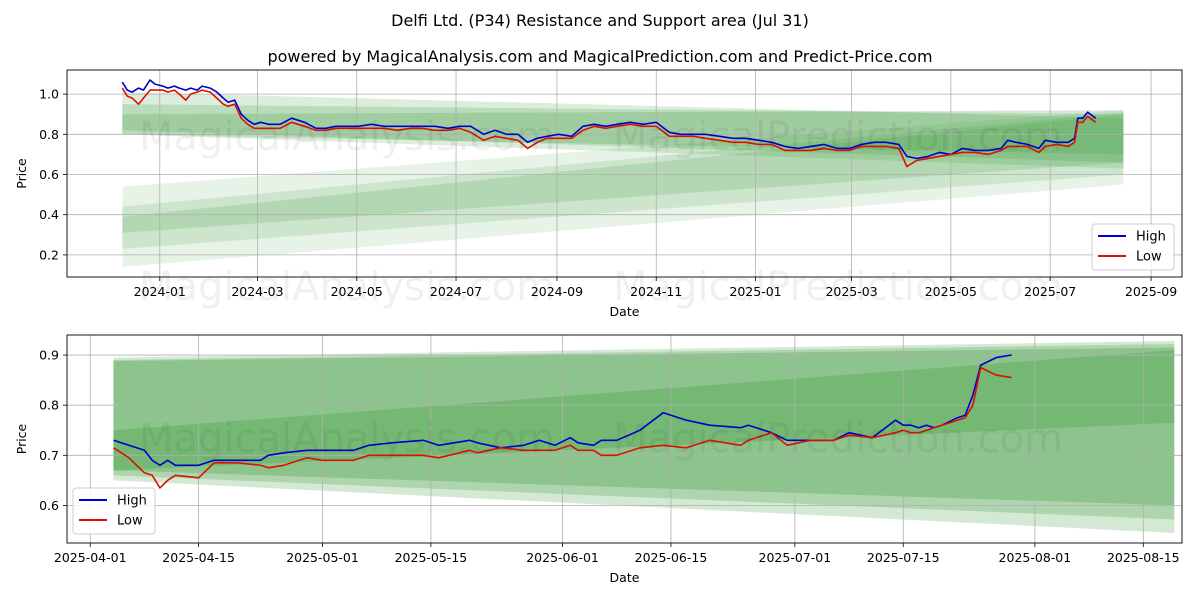  What do you see at coordinates (951, 291) in the screenshot?
I see `x-tick-label: 2025-05` at bounding box center [951, 291].